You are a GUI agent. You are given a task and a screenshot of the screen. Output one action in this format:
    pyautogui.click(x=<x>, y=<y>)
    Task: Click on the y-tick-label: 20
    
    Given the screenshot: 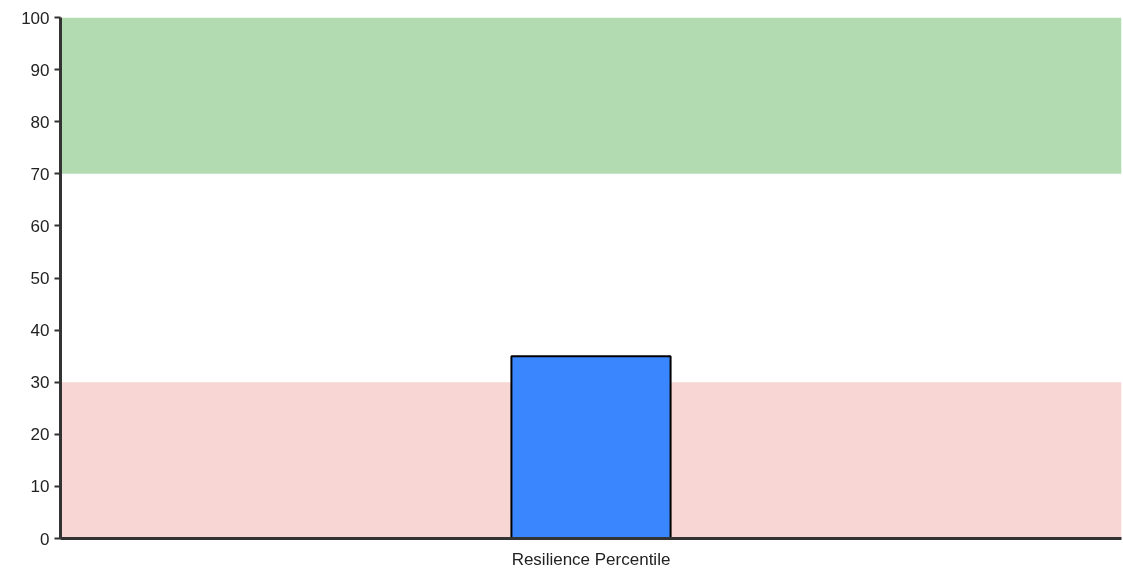 What is the action you would take?
    pyautogui.click(x=40, y=435)
    